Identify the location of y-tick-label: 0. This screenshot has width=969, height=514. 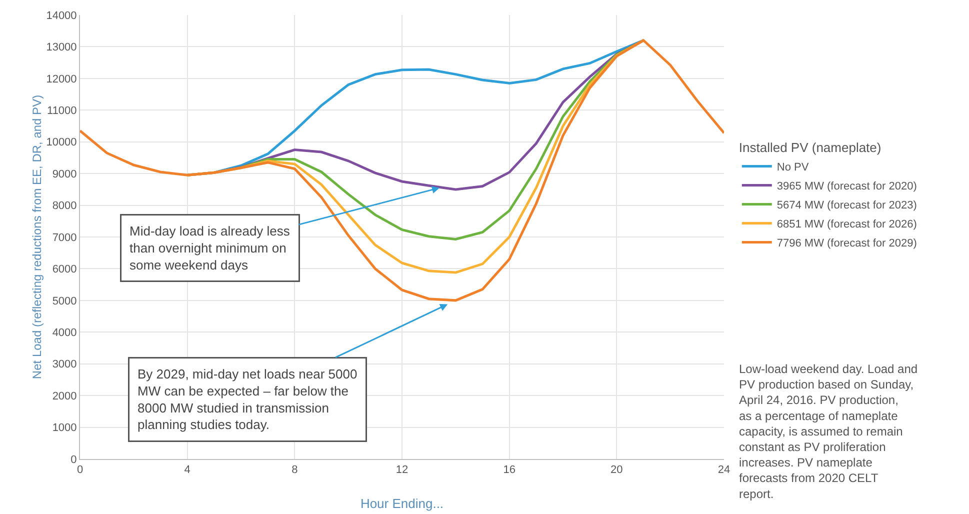
(73, 460).